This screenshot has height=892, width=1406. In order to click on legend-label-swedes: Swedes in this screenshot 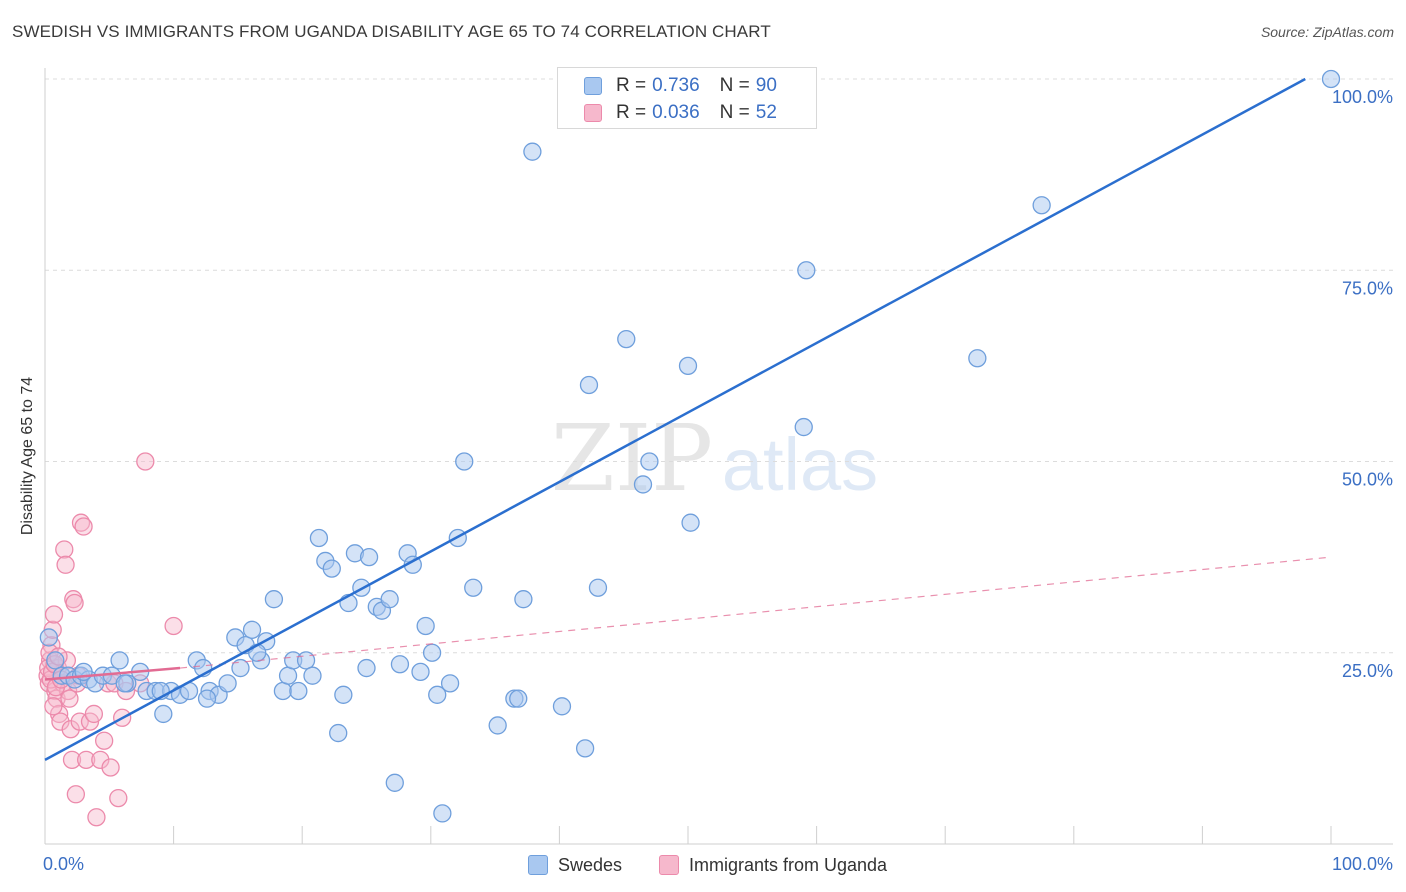, I will do `click(590, 864)`.